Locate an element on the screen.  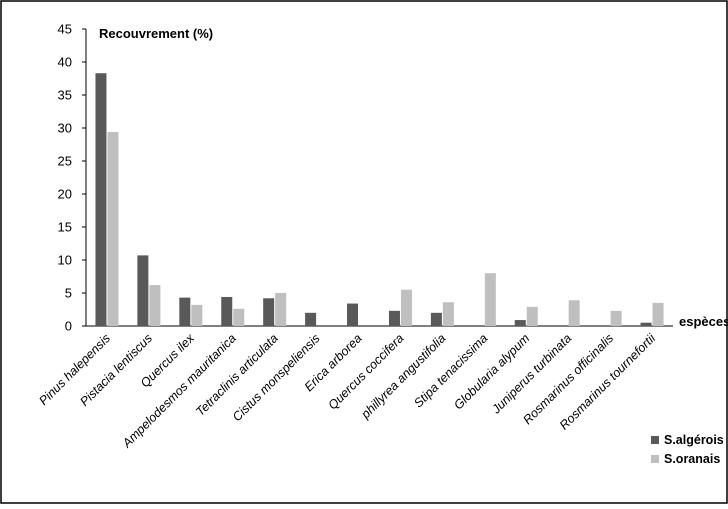
y-tick-label: 20 is located at coordinates (65, 194).